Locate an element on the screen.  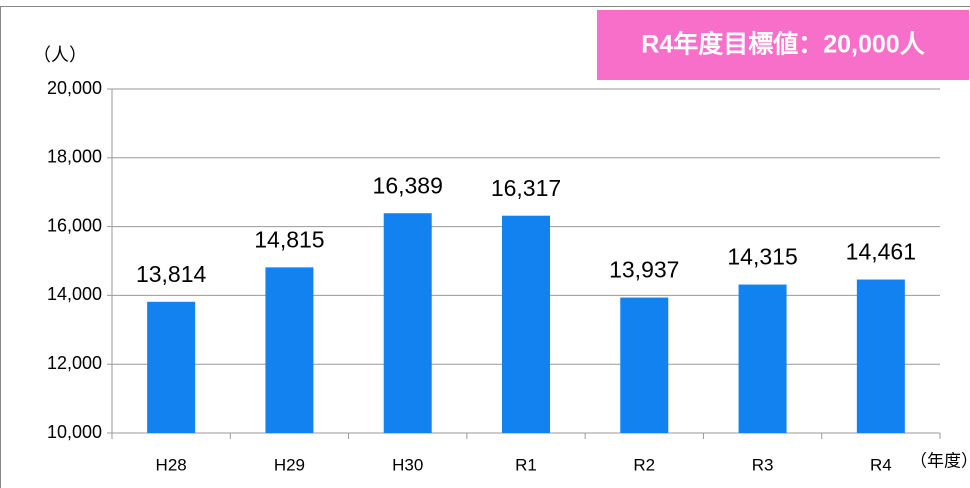
data-label: 14,815 is located at coordinates (289, 239).